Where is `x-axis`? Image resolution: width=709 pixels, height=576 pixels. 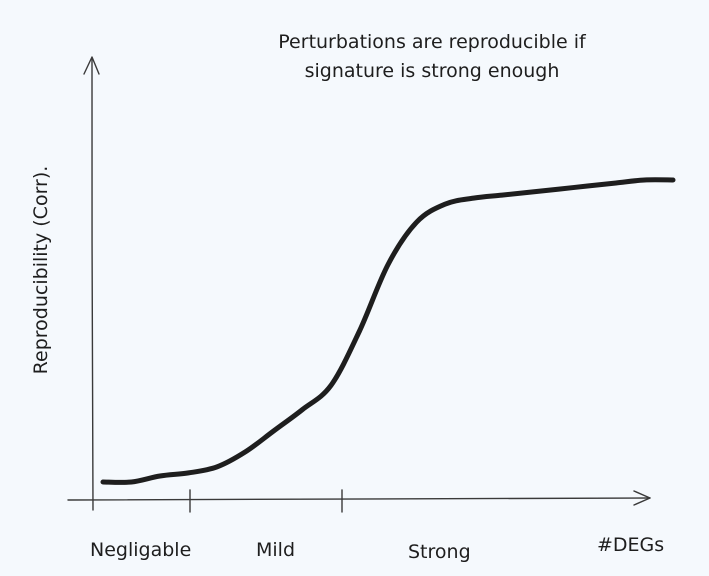 x-axis is located at coordinates (359, 501).